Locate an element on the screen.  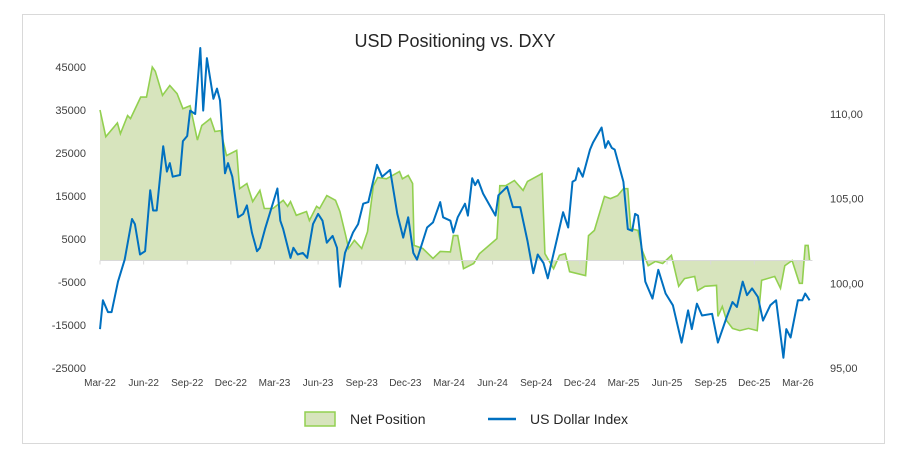
x-tick-label: Sep-24 is located at coordinates (536, 383).